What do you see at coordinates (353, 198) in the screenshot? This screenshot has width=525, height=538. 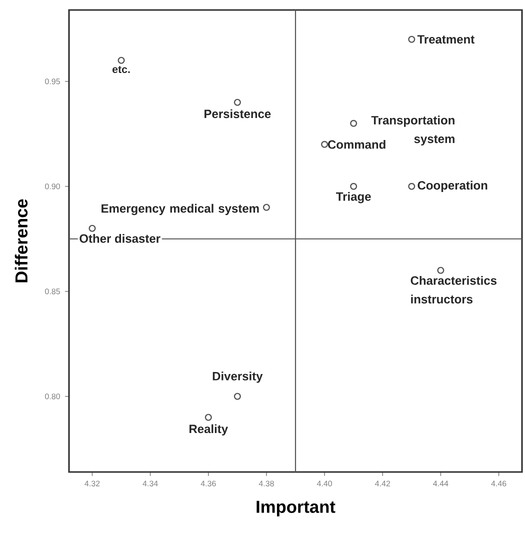 I see `annotation: Triage` at bounding box center [353, 198].